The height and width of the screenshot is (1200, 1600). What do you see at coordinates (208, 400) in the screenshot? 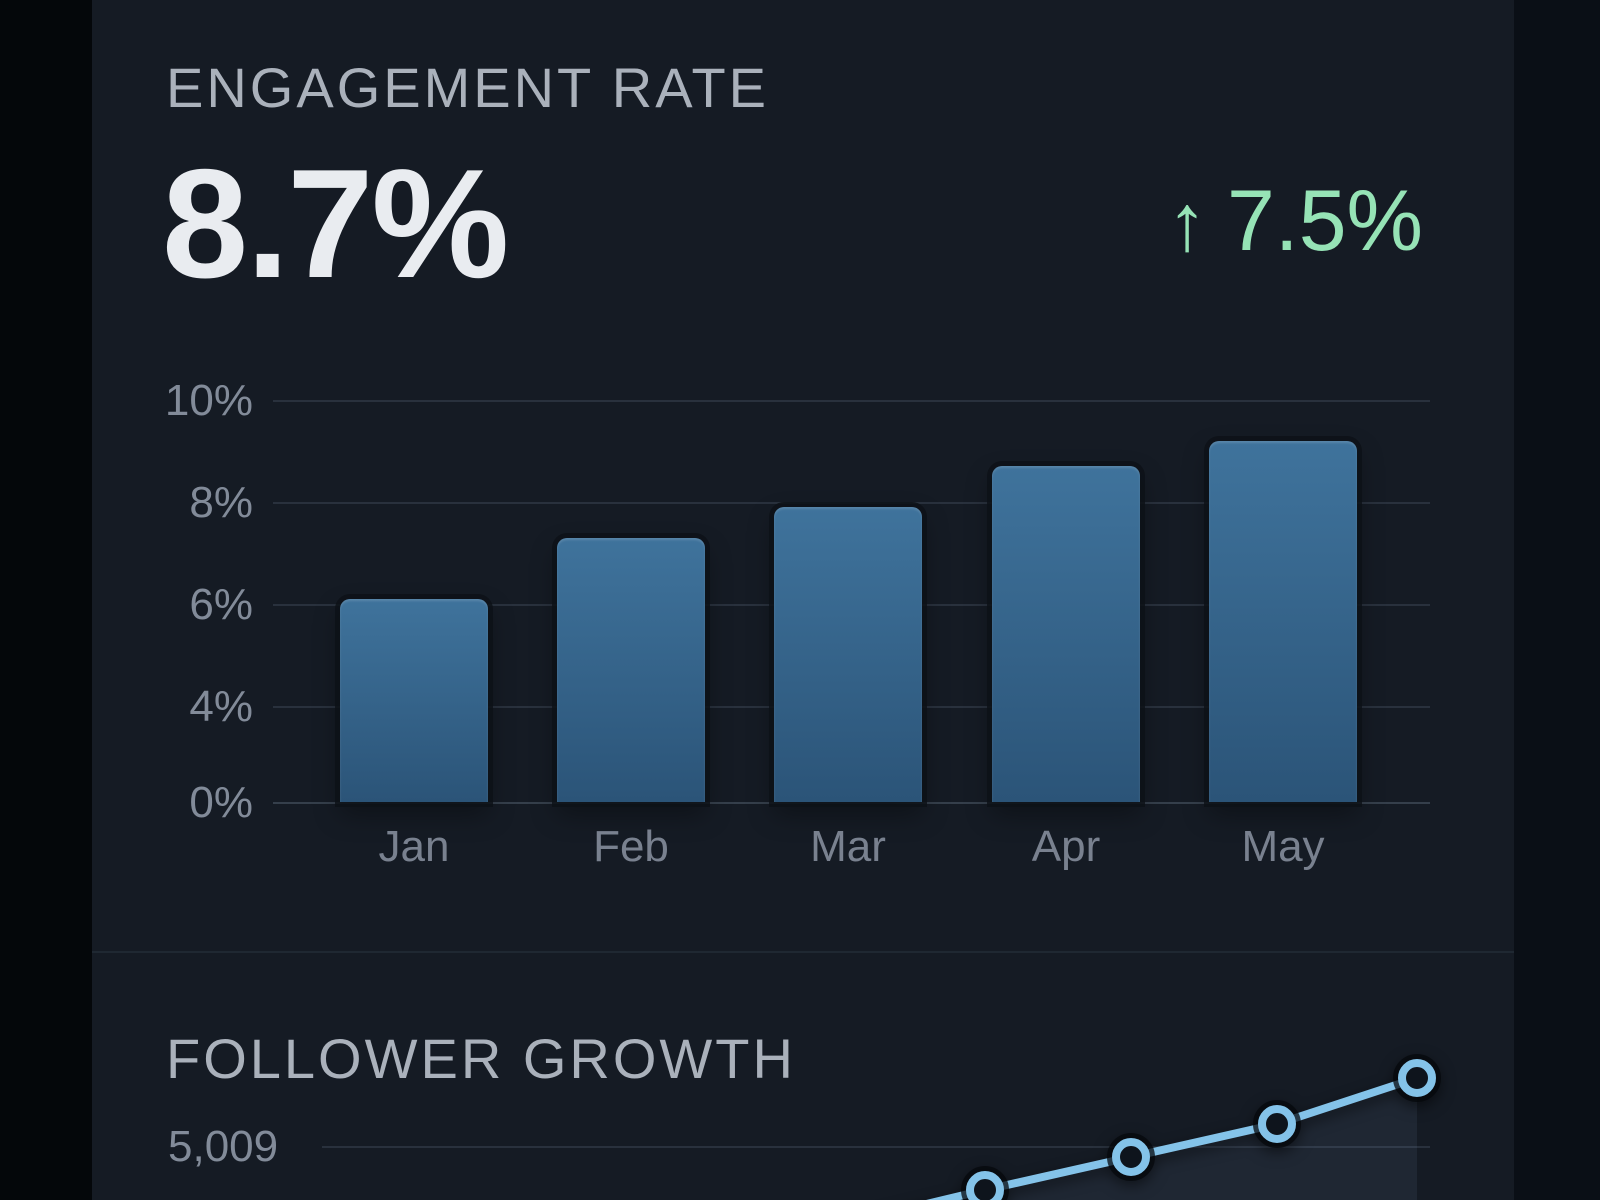
I see `y-axis-tick-10%: 10%` at bounding box center [208, 400].